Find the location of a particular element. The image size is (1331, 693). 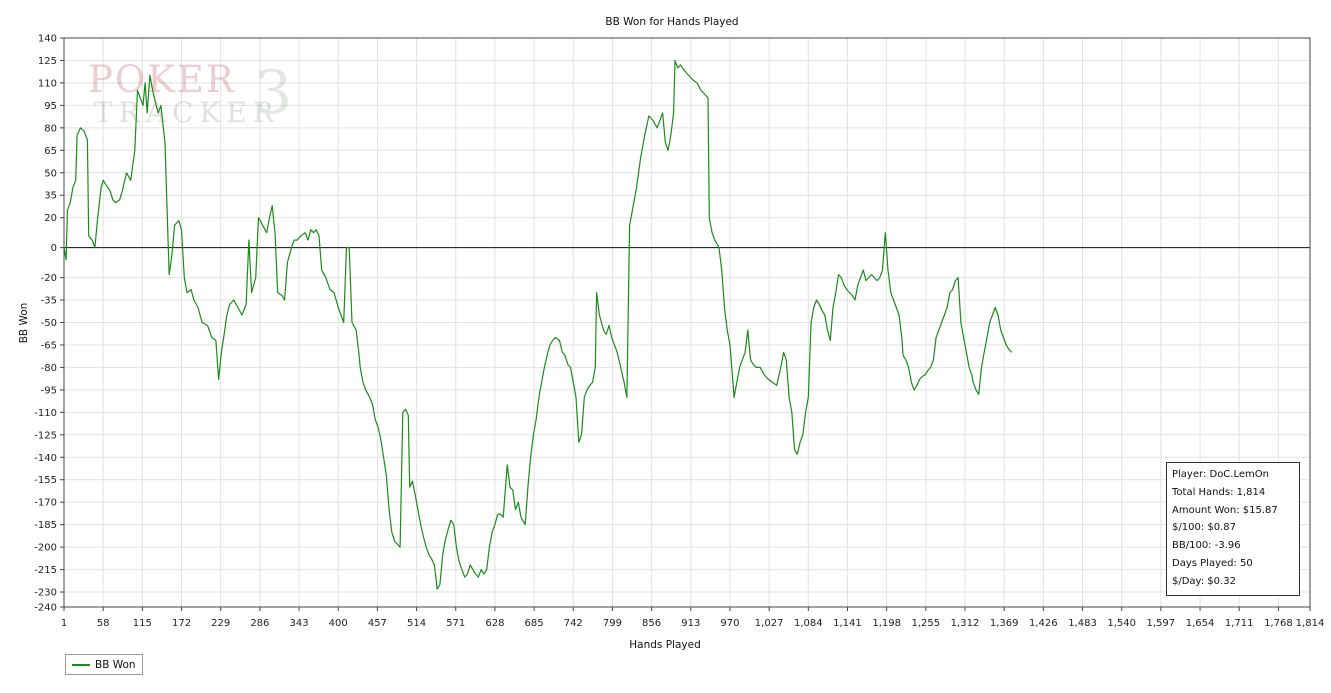

x-tick-label: 115 is located at coordinates (142, 623).